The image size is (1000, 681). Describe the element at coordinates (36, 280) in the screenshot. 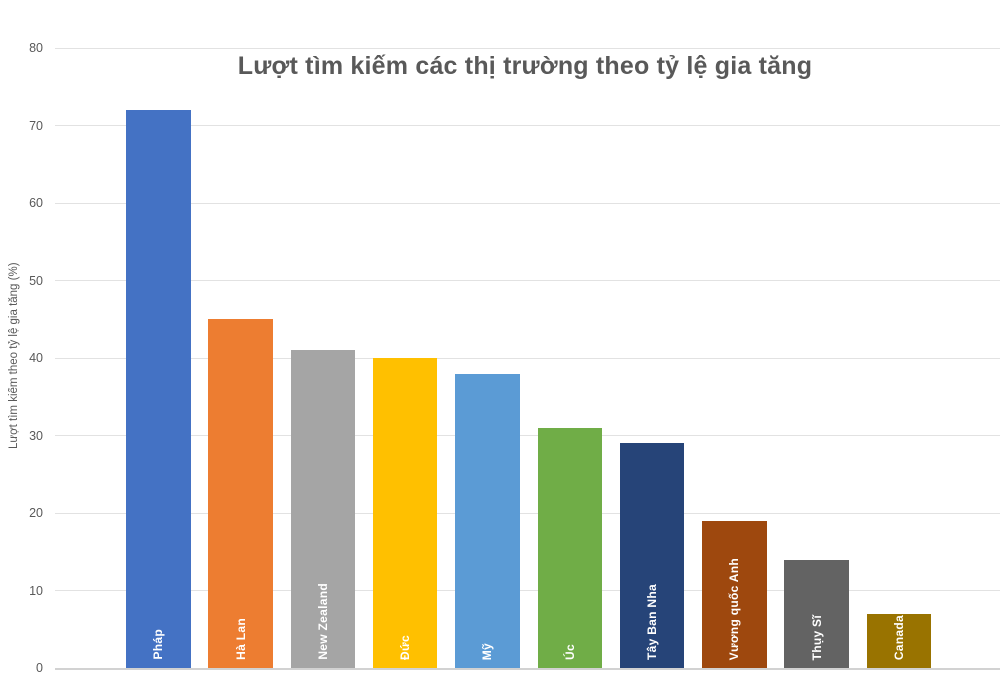

I see `y-tick-label-50: 50` at that location.